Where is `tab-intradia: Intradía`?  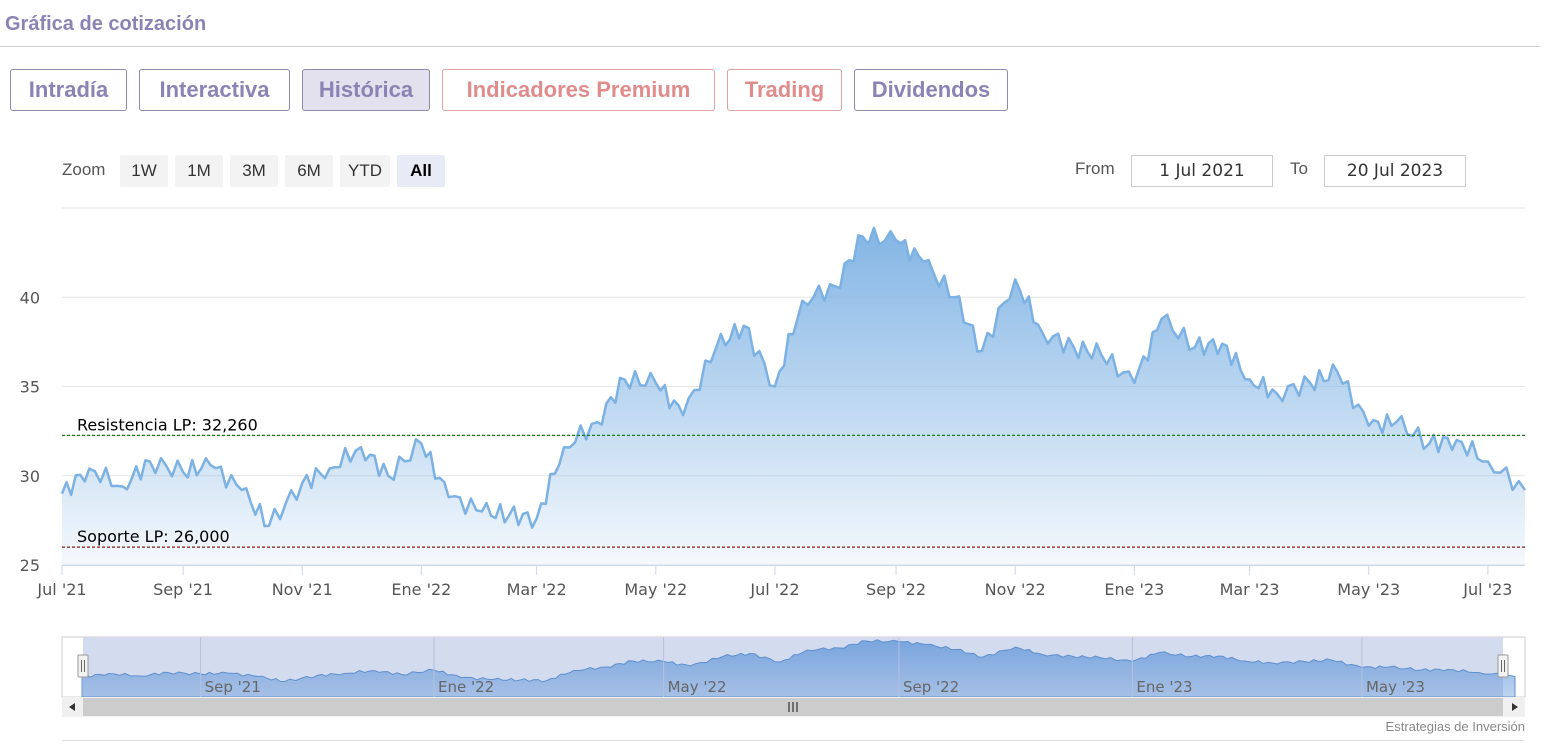 tab-intradia: Intradía is located at coordinates (68, 90).